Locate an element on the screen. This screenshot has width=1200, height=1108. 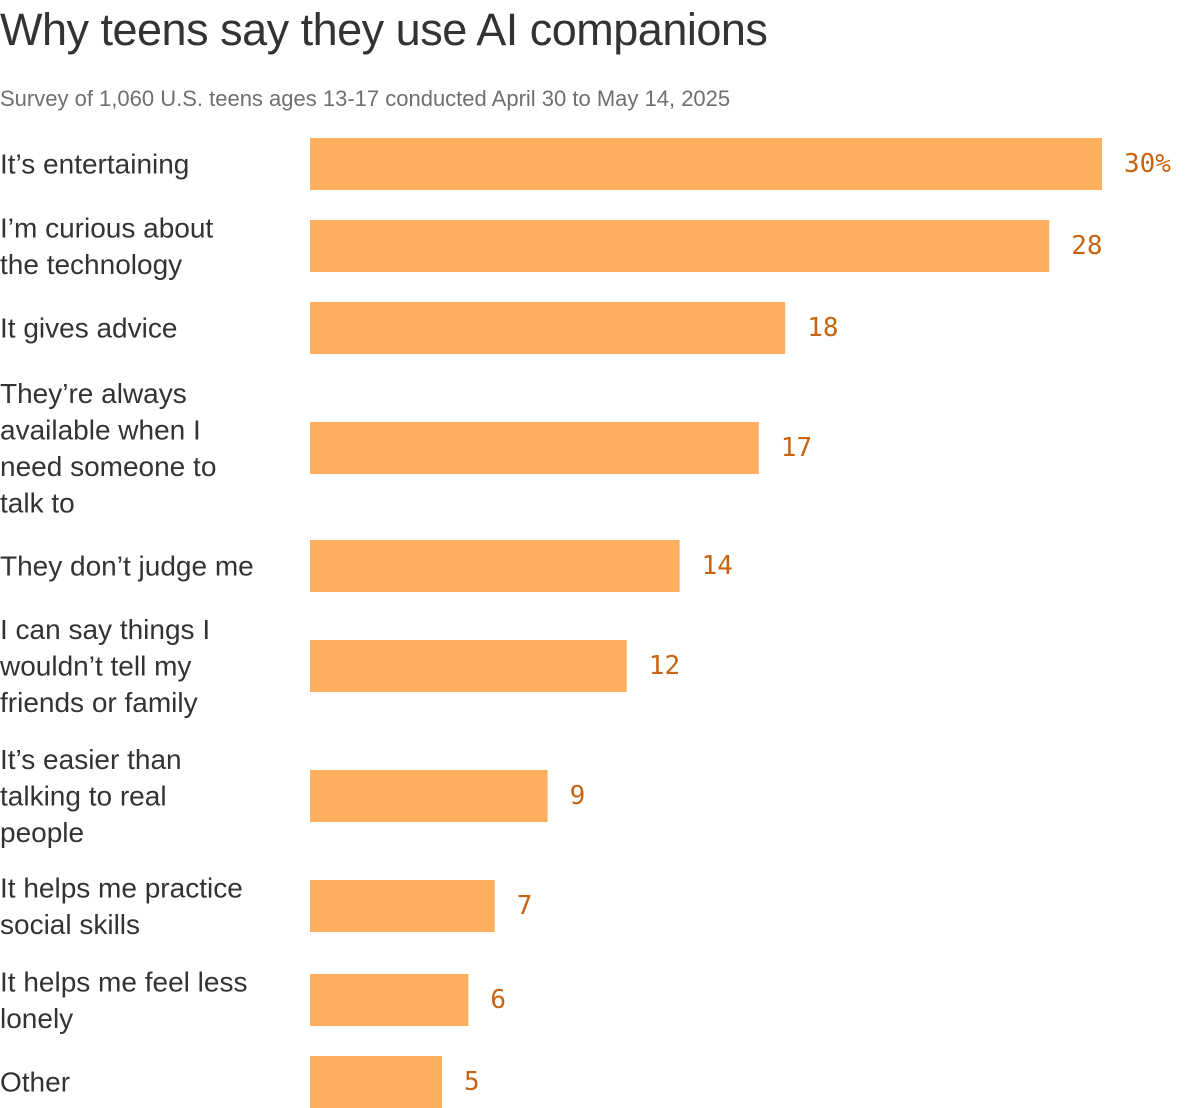
value-label: 14 is located at coordinates (717, 566).